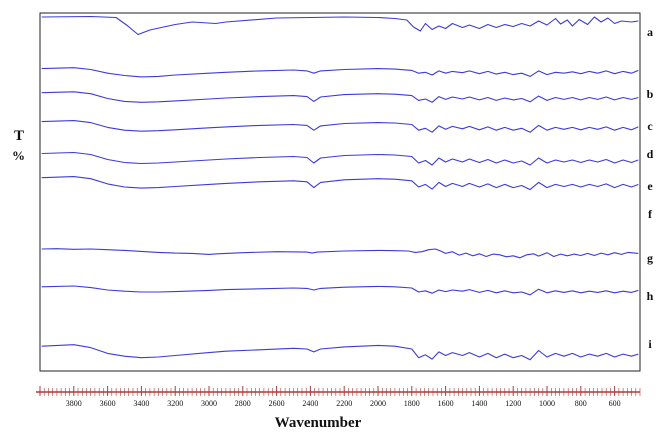  What do you see at coordinates (650, 296) in the screenshot?
I see `series-label-h: h` at bounding box center [650, 296].